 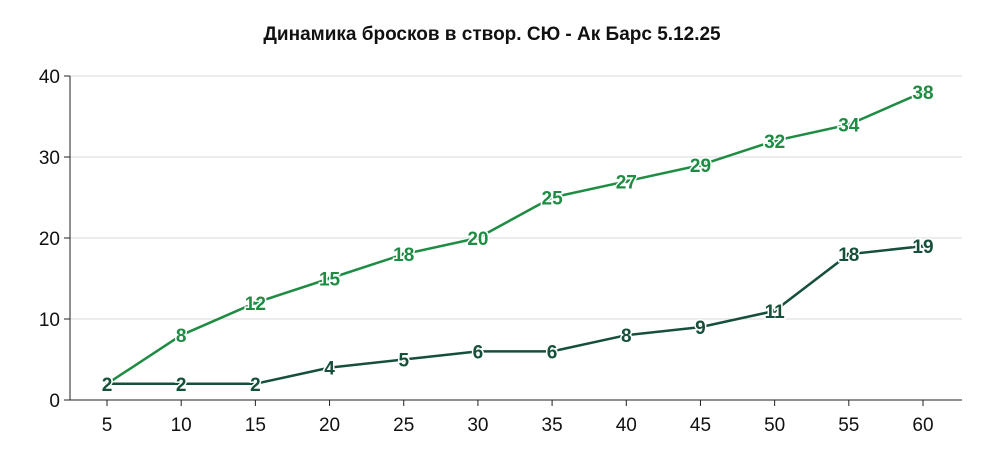 I want to click on y-axis-ticks: 0 10 20 30 40, so click(x=54, y=239).